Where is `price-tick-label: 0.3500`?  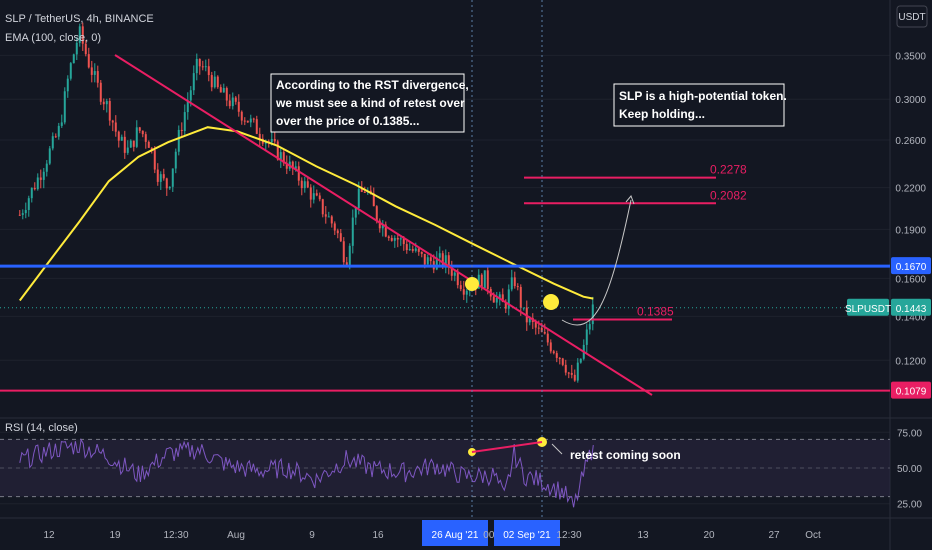
price-tick-label: 0.3500 is located at coordinates (910, 56).